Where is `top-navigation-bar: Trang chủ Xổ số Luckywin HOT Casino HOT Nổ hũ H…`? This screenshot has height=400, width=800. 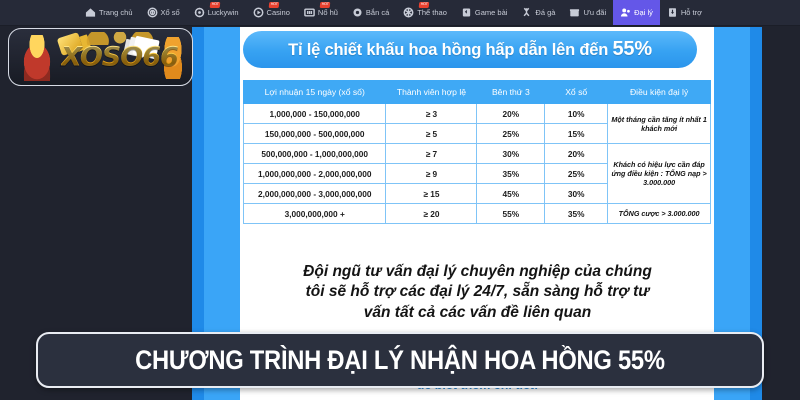
top-navigation-bar: Trang chủ Xổ số Luckywin HOT Casino HOT Nổ hũ H… is located at coordinates (400, 13).